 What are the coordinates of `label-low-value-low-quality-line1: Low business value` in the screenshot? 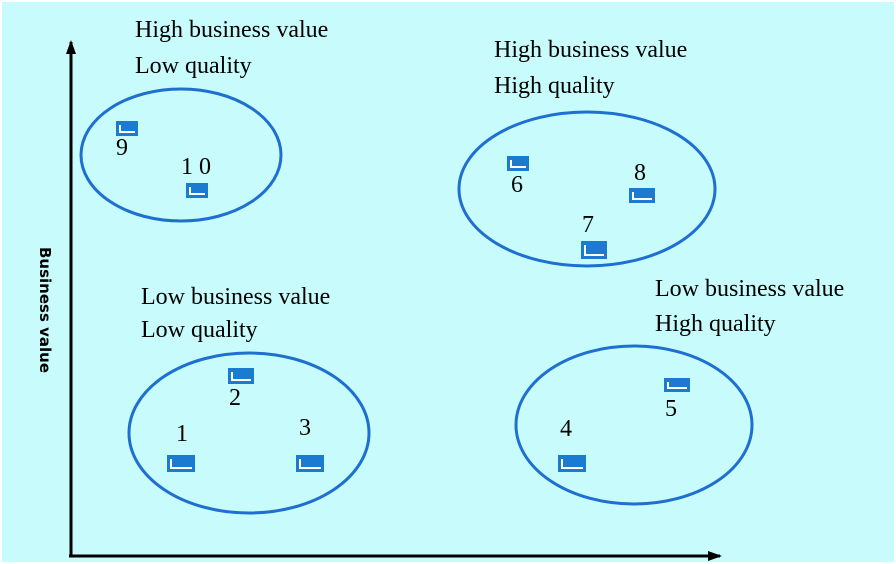 It's located at (235, 297).